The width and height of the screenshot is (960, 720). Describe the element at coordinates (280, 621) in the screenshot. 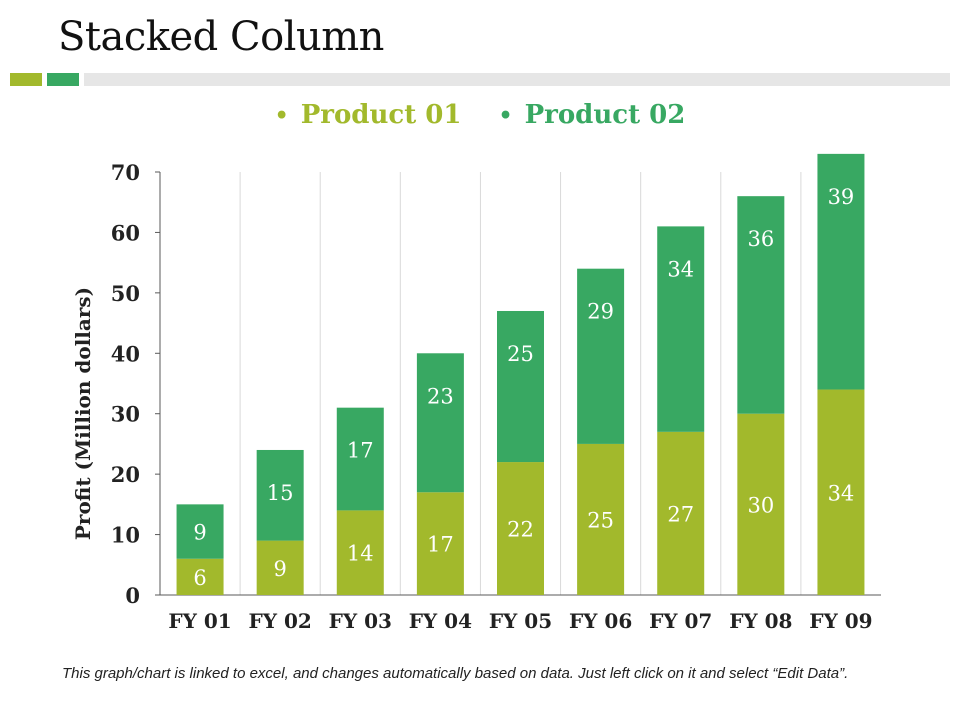

I see `x-tick-label: FY 02` at that location.